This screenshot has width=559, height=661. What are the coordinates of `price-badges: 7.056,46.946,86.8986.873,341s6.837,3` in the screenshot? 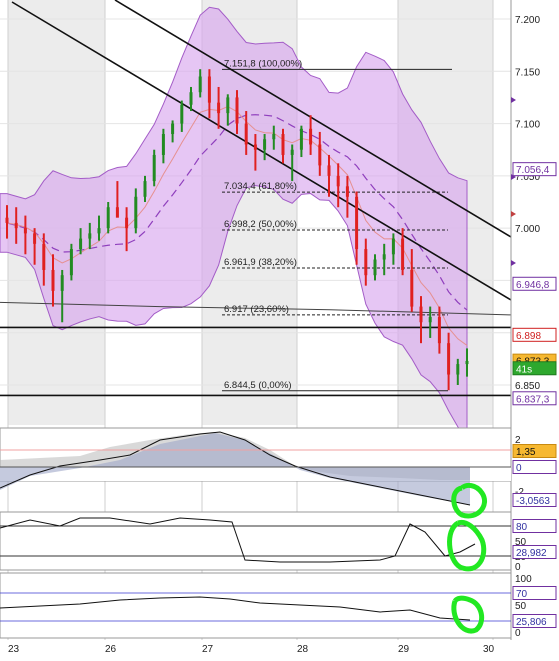 It's located at (534, 284).